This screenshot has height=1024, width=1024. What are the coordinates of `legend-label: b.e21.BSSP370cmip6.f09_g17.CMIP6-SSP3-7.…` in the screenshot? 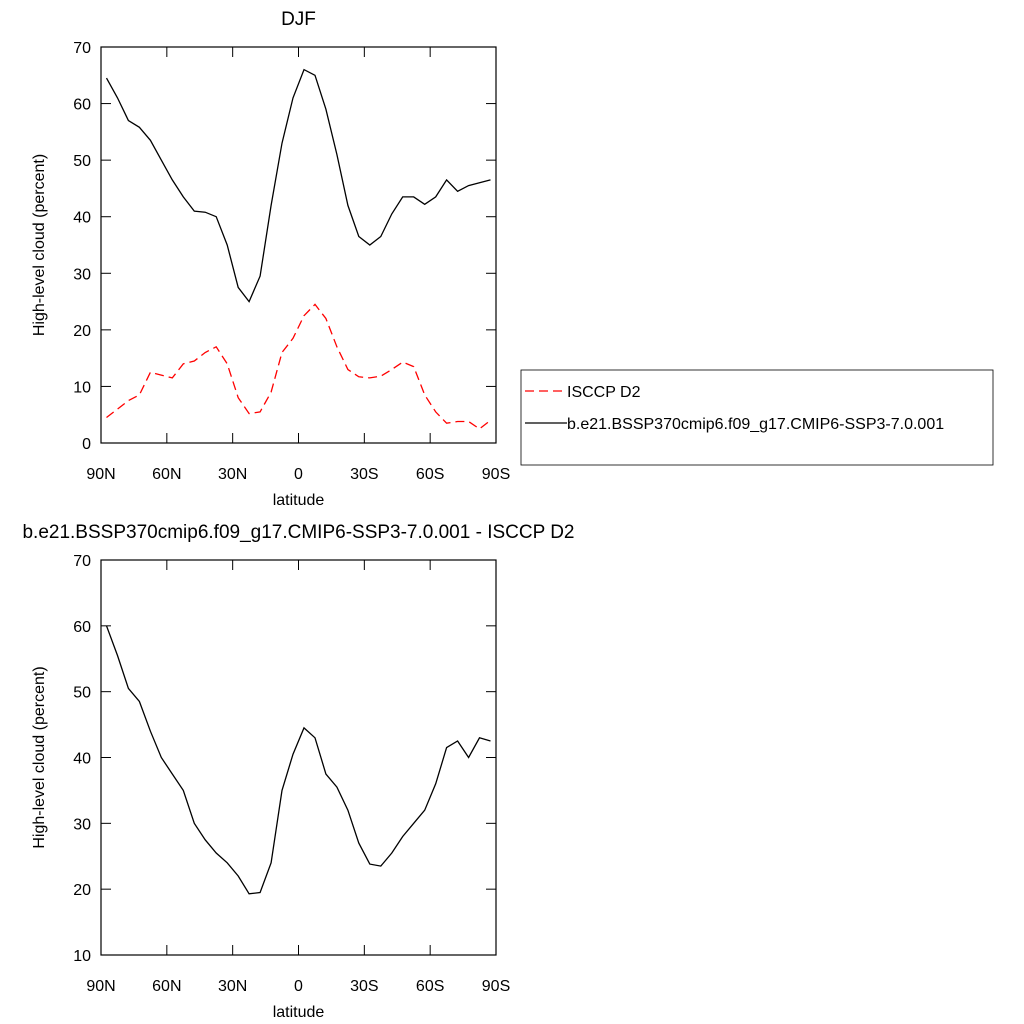 It's located at (755, 424).